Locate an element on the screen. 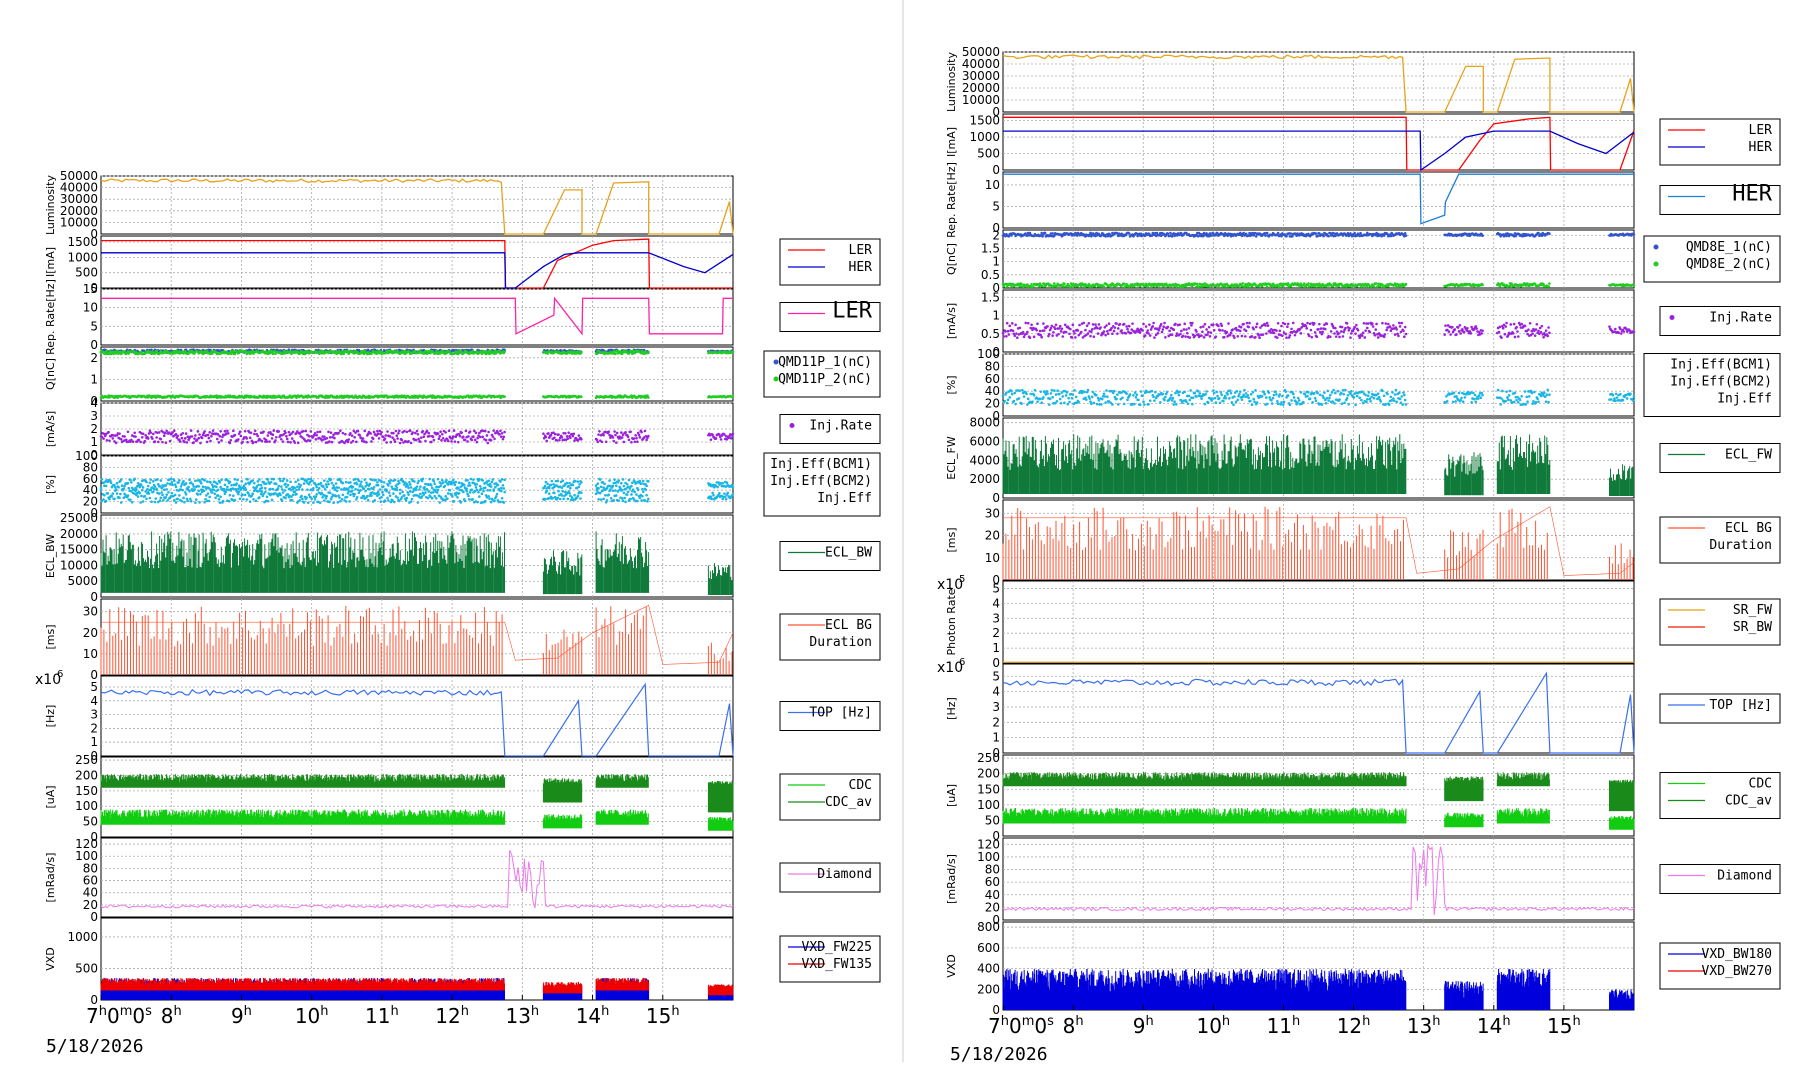 This screenshot has width=1806, height=1066. ecl-bg-spike is located at coordinates (416, 640).